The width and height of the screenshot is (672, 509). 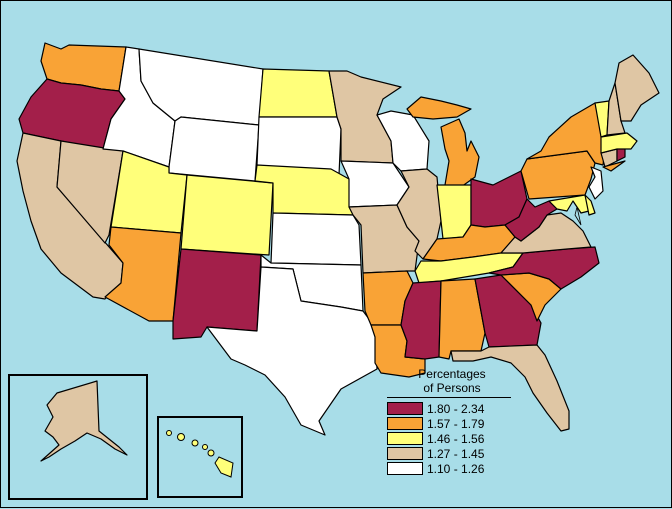 I want to click on state-ny, so click(x=614, y=166).